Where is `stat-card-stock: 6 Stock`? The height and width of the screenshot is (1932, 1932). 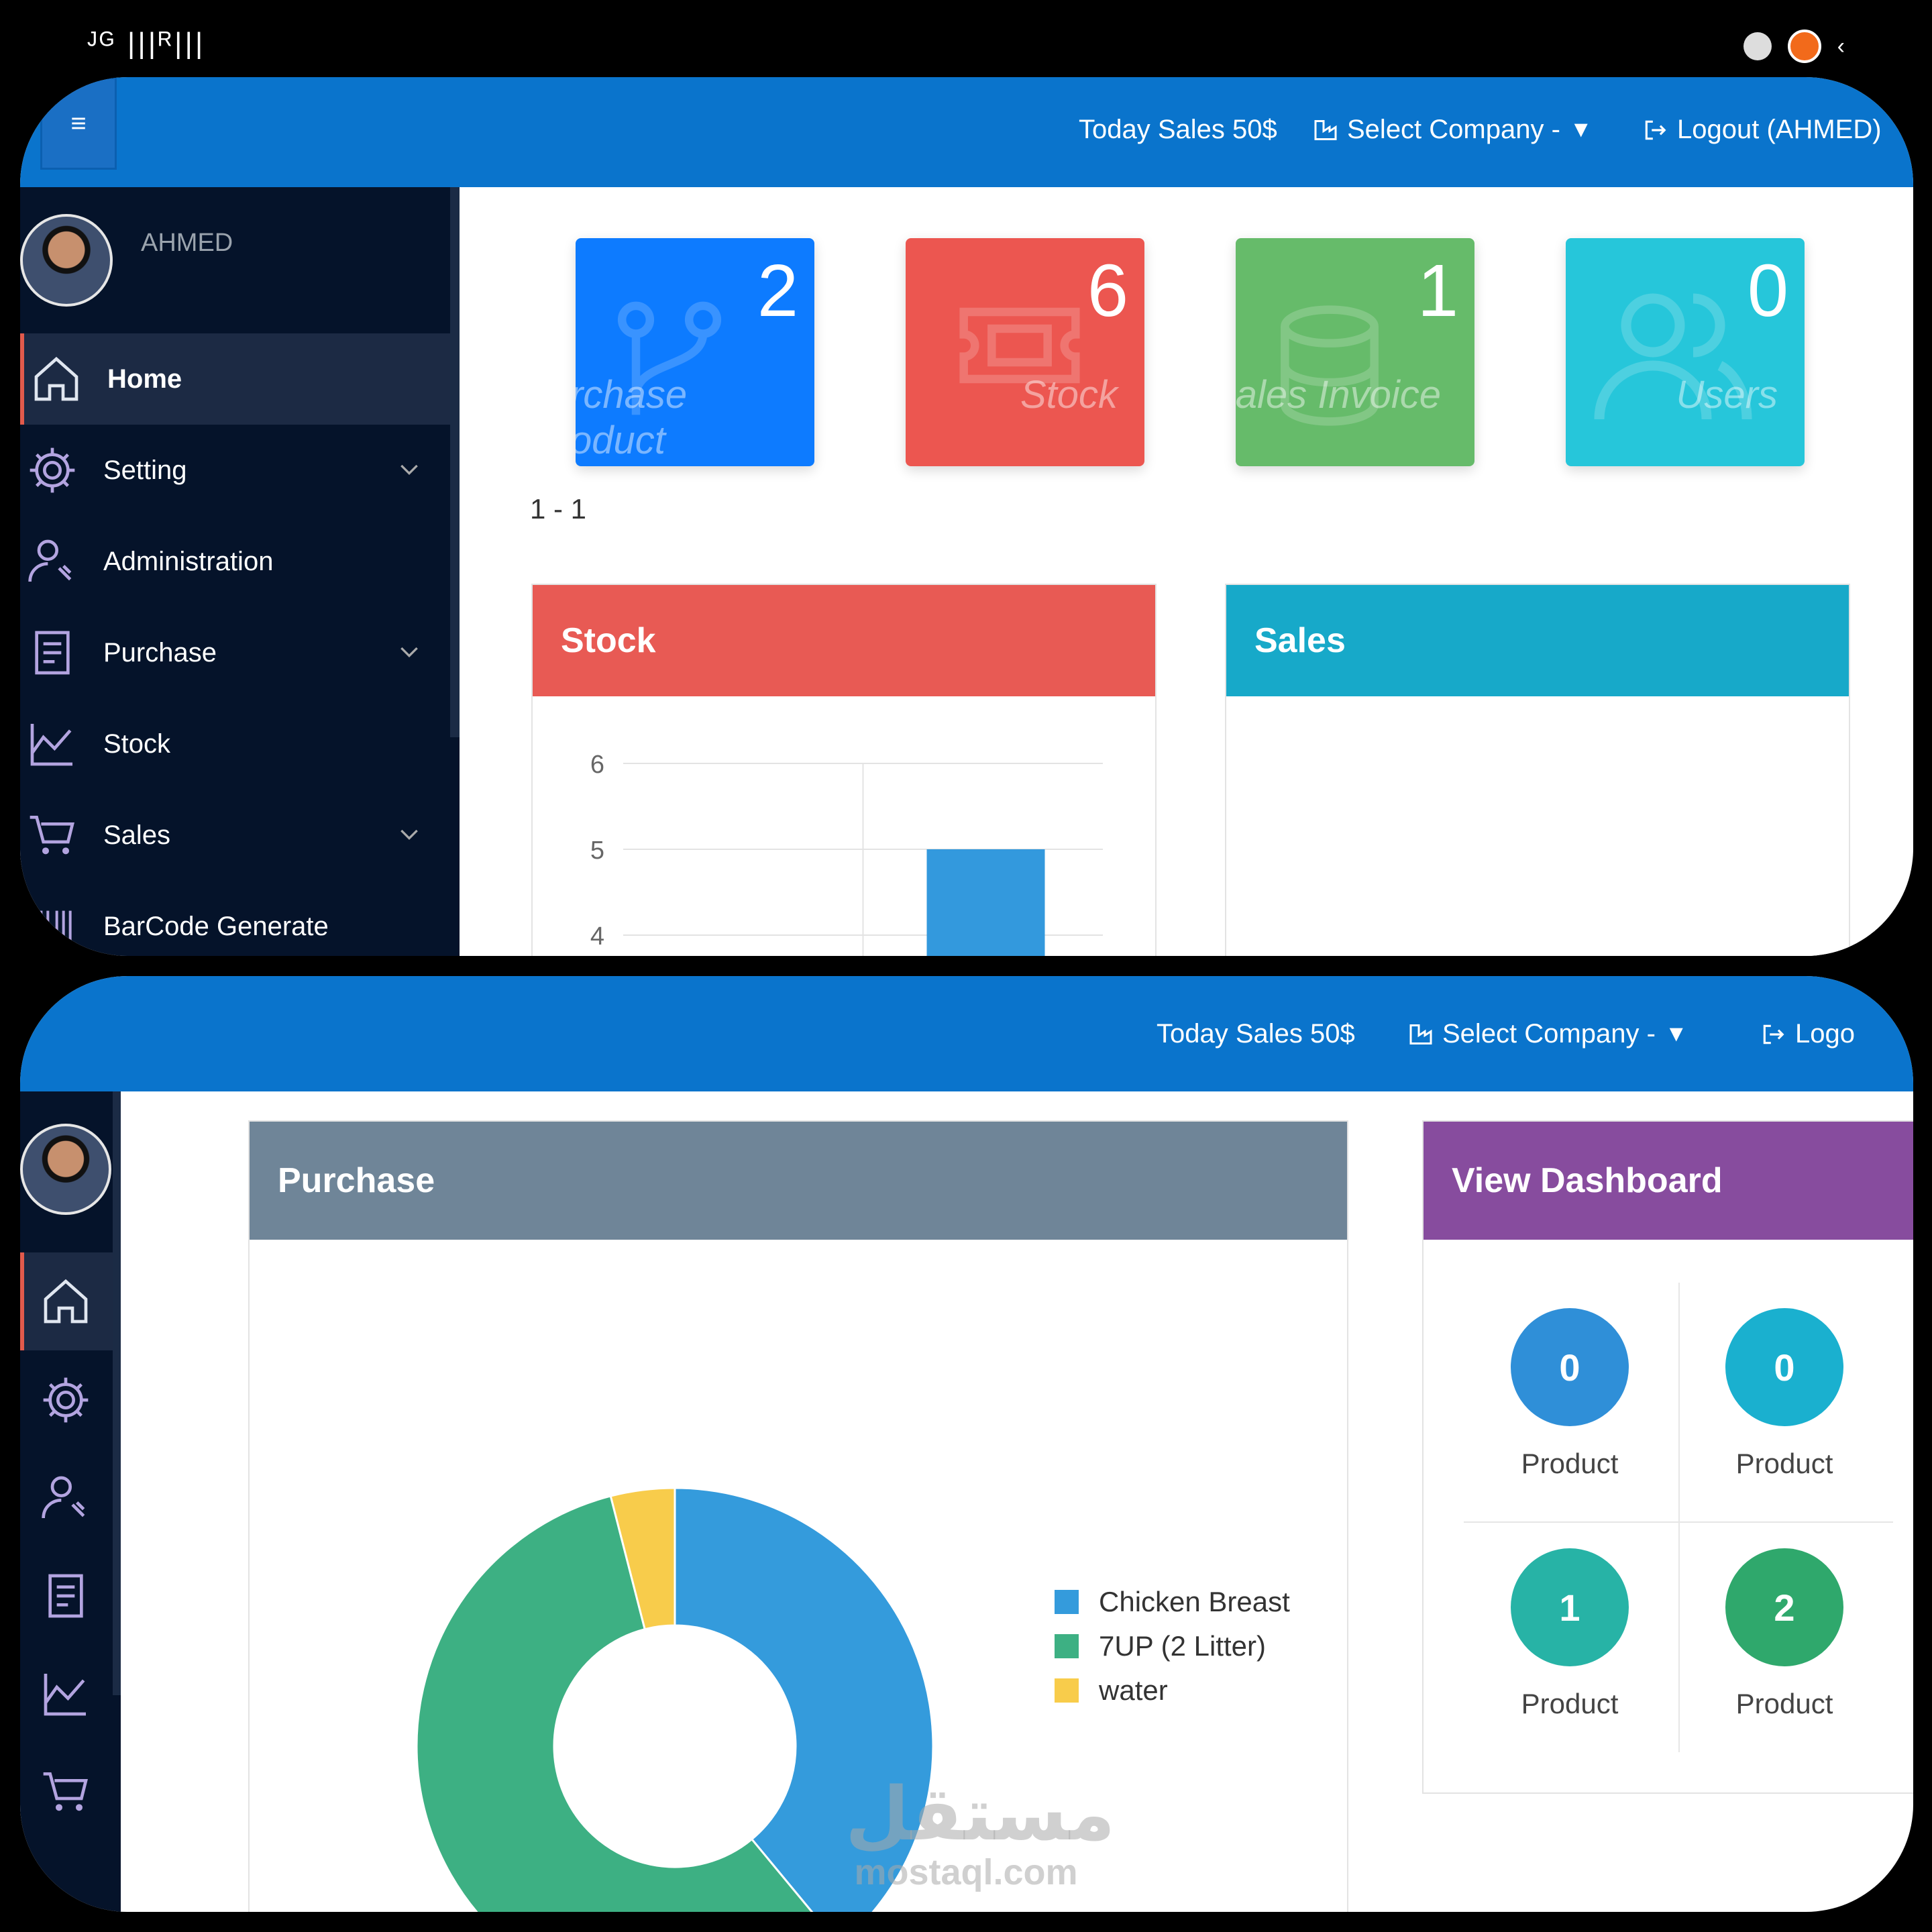
stat-card-stock: 6 Stock is located at coordinates (1025, 352).